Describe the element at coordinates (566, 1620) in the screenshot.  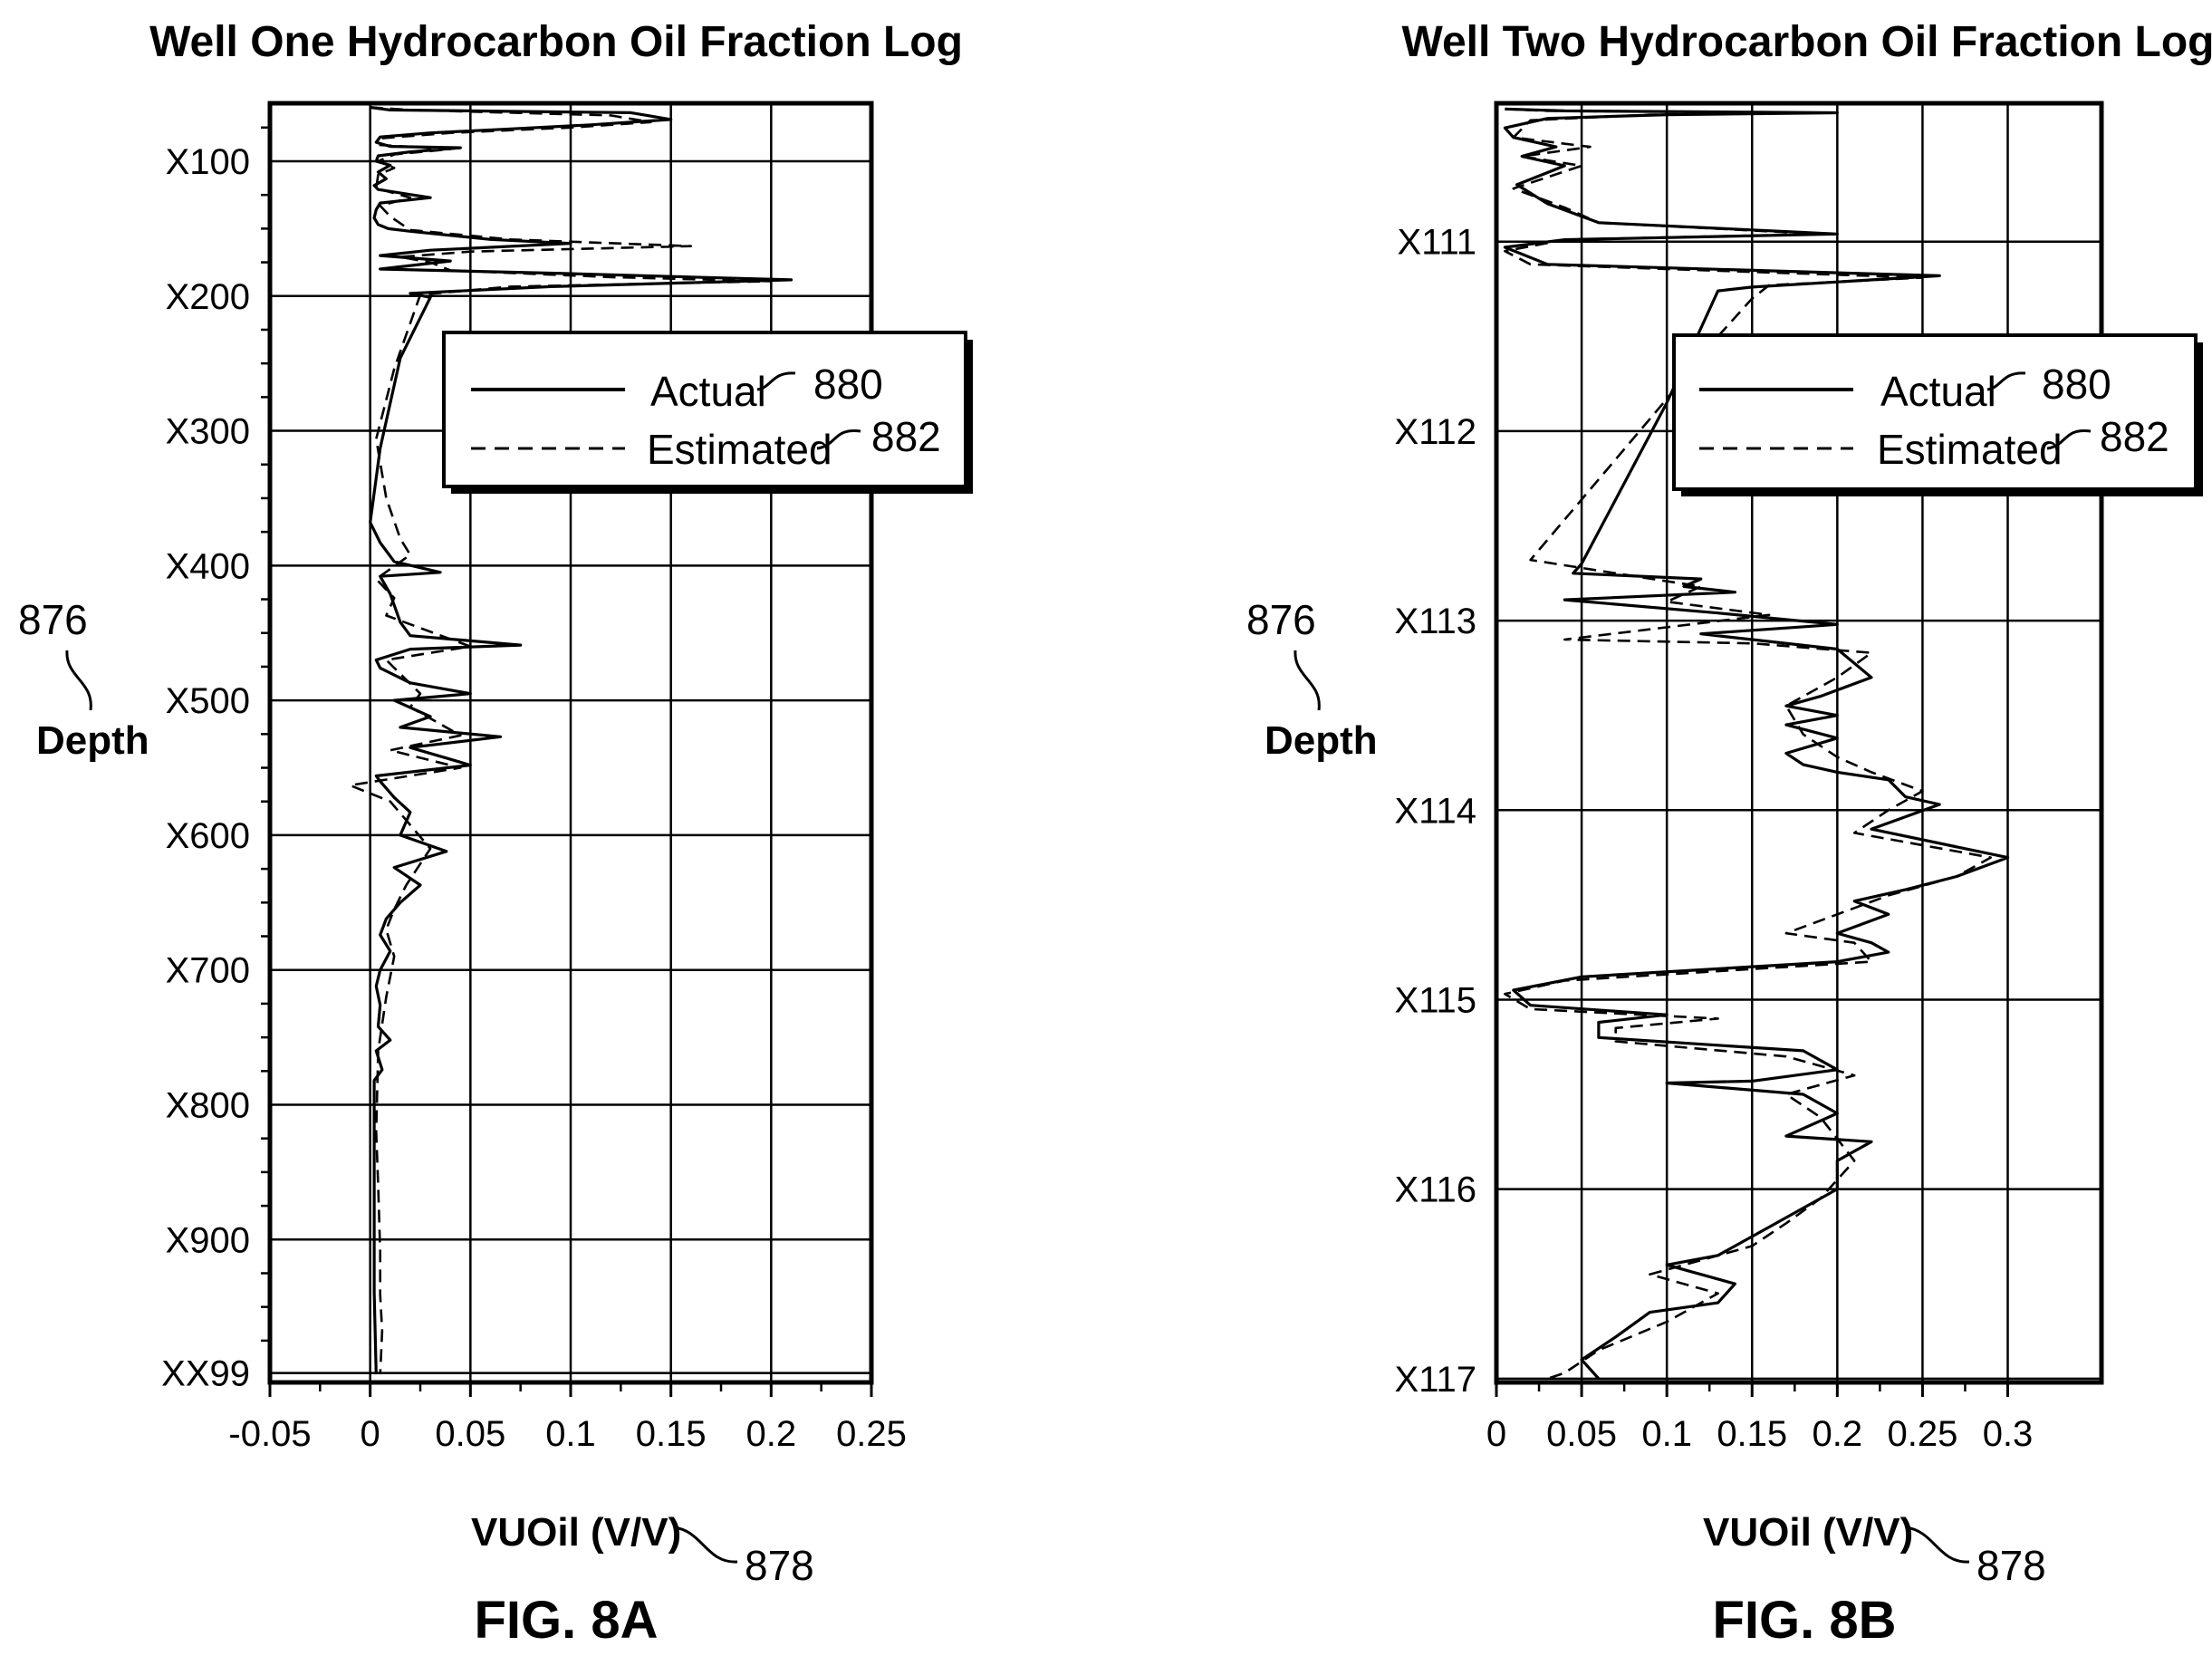
I see `figure-caption: FIG. 8A` at that location.